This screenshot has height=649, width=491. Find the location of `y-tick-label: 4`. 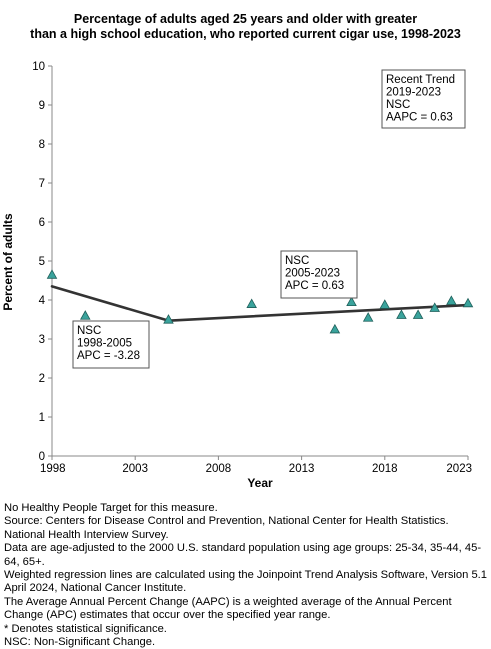

y-tick-label: 4 is located at coordinates (42, 301).